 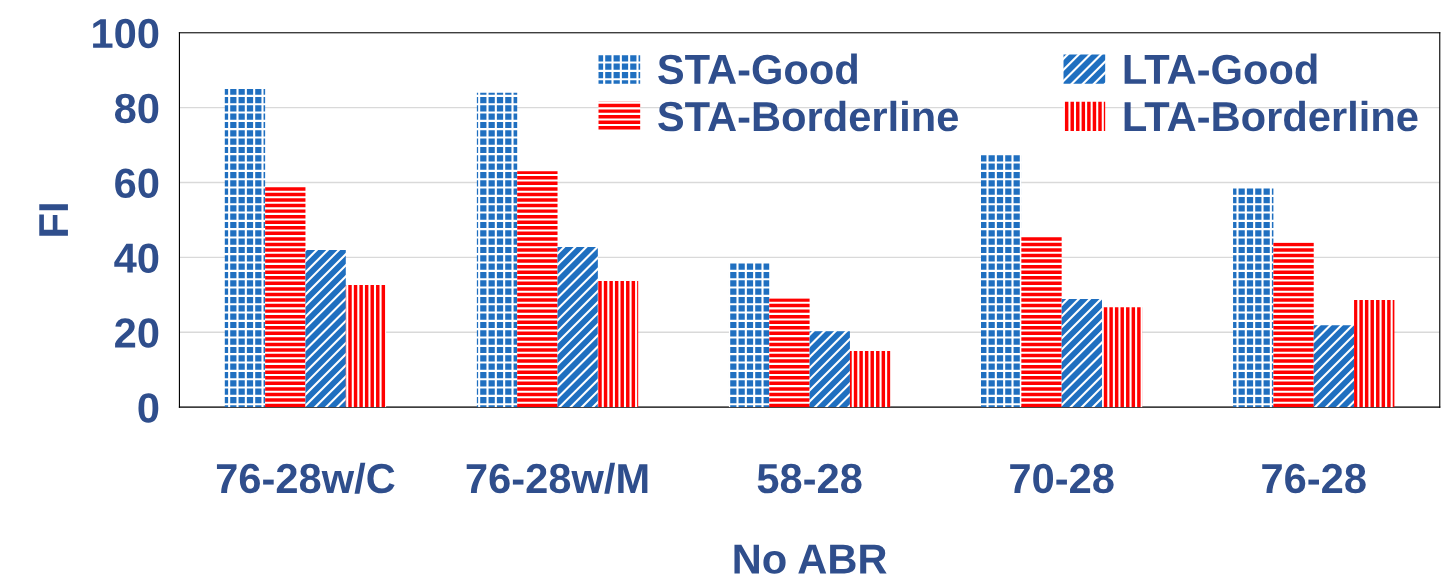 I want to click on x-tick-label: 70-28, so click(x=1062, y=478).